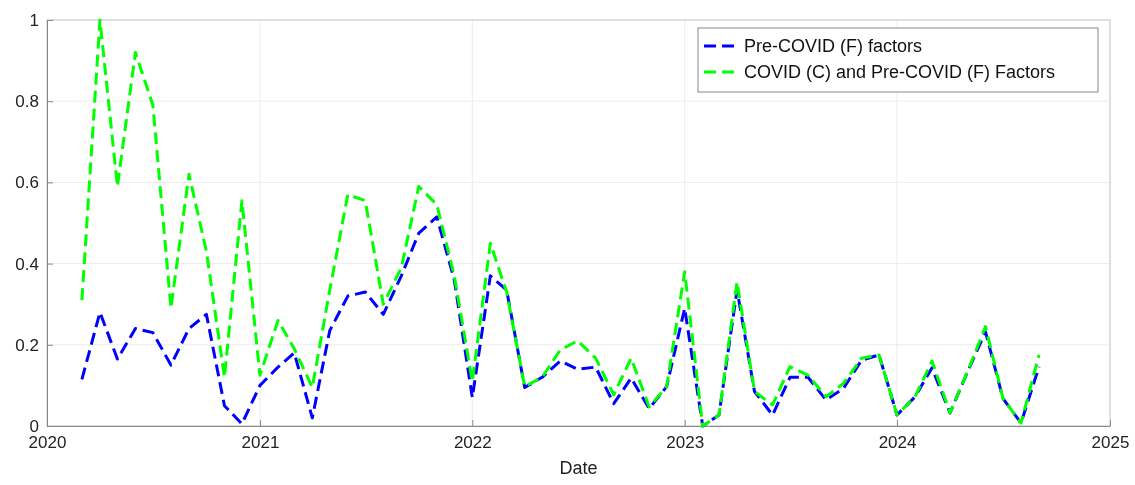 The height and width of the screenshot is (485, 1135). Describe the element at coordinates (47, 443) in the screenshot. I see `x-tick-label: 2020` at that location.